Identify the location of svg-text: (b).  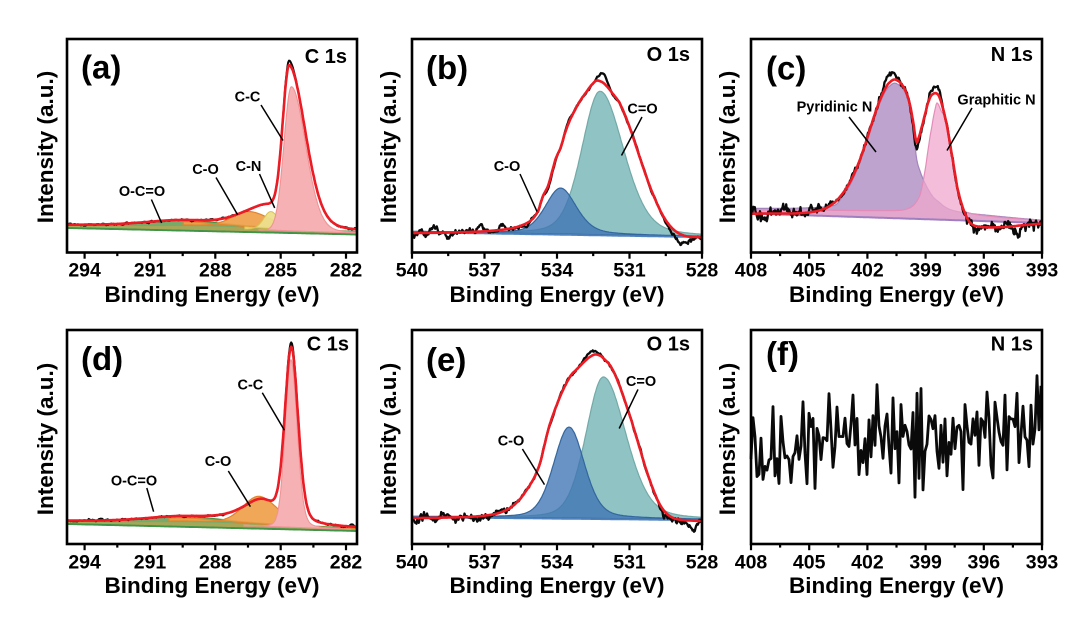
(447, 67).